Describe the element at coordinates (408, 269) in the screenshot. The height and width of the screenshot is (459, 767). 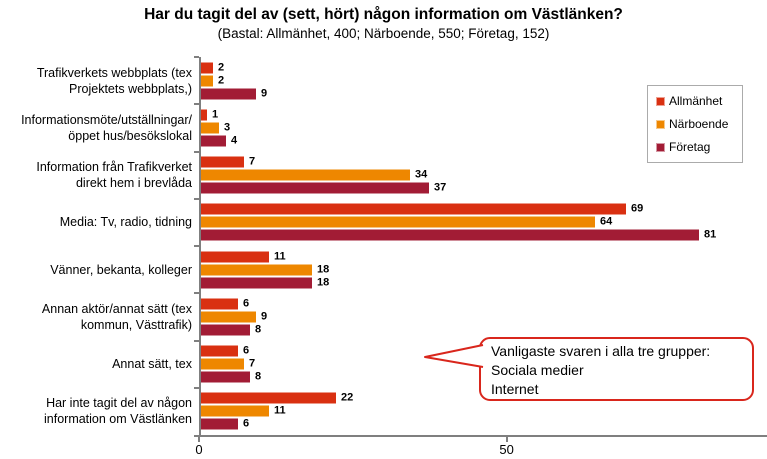
I see `category-row: Vänner, bekanta, kolleger 11 18 18` at that location.